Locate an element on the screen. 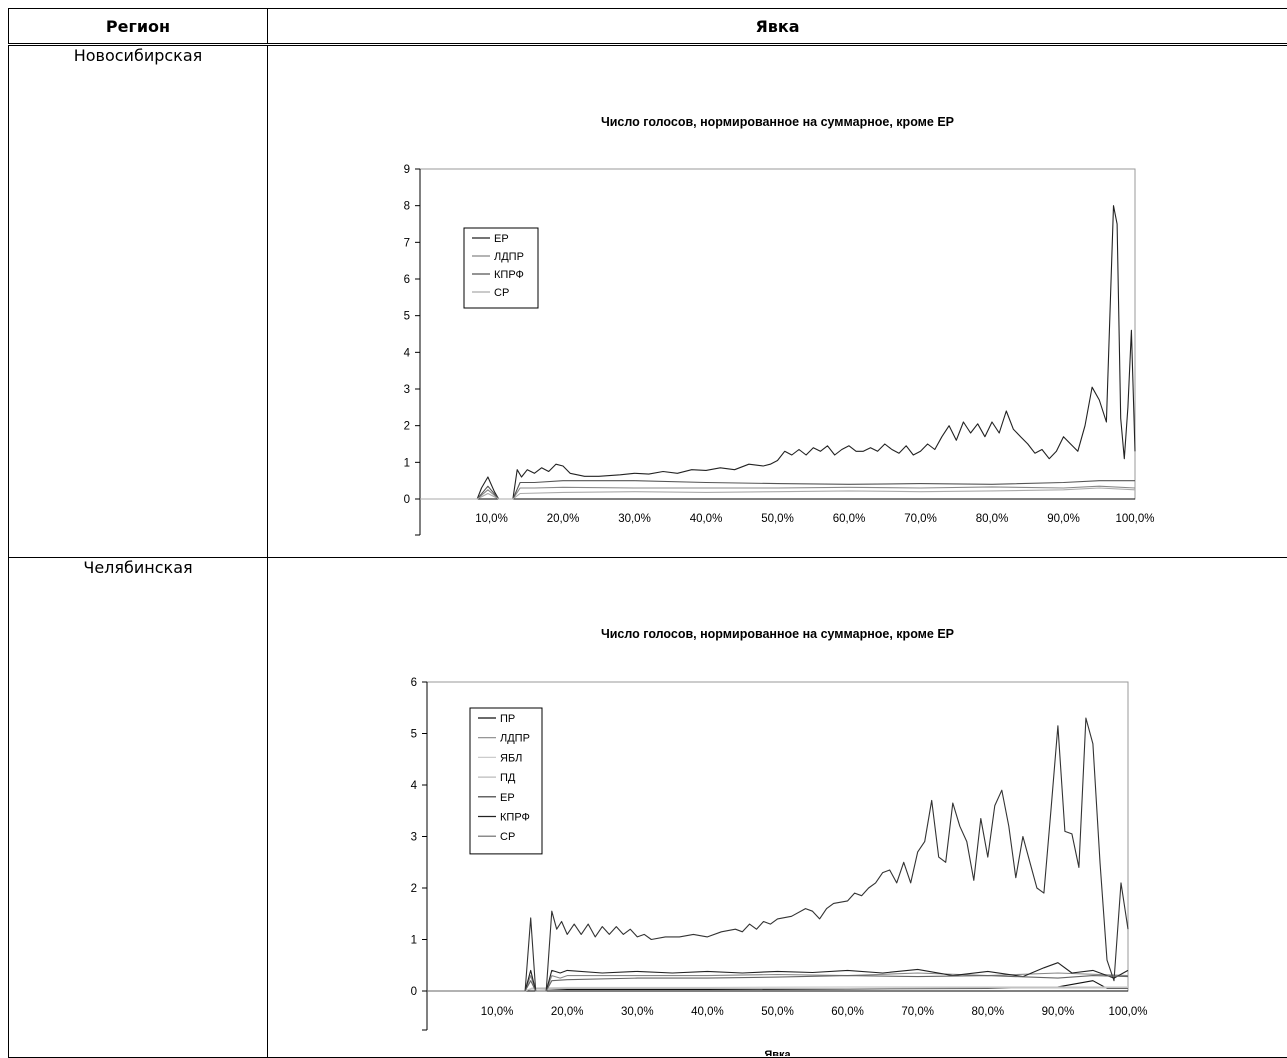 This screenshot has width=1287, height=1058. column-header-region: Регион is located at coordinates (138, 27).